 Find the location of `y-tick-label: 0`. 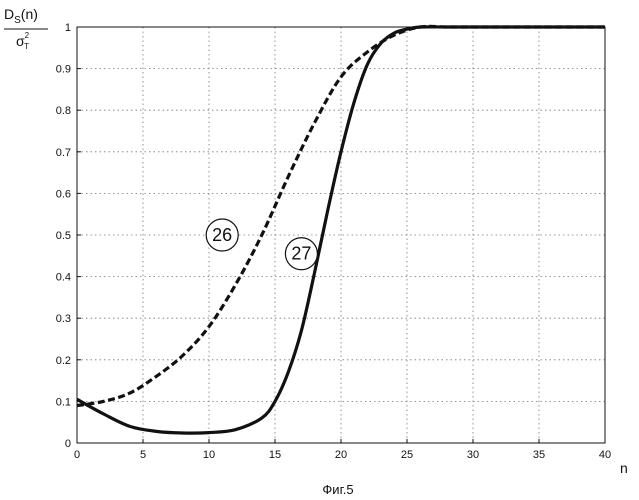

y-tick-label: 0 is located at coordinates (68, 444).